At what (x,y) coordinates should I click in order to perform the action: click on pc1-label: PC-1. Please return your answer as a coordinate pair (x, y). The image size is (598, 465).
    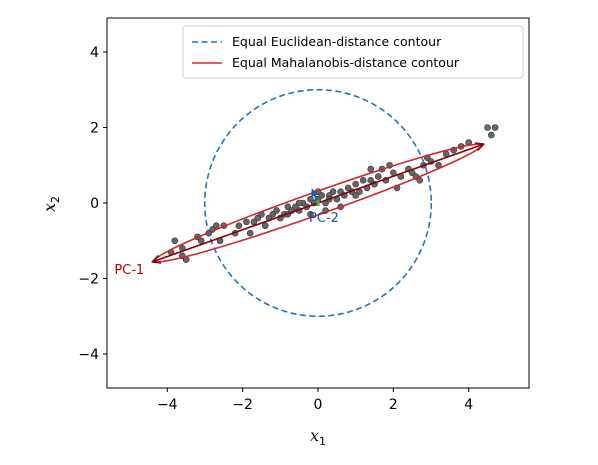
    Looking at the image, I should click on (129, 270).